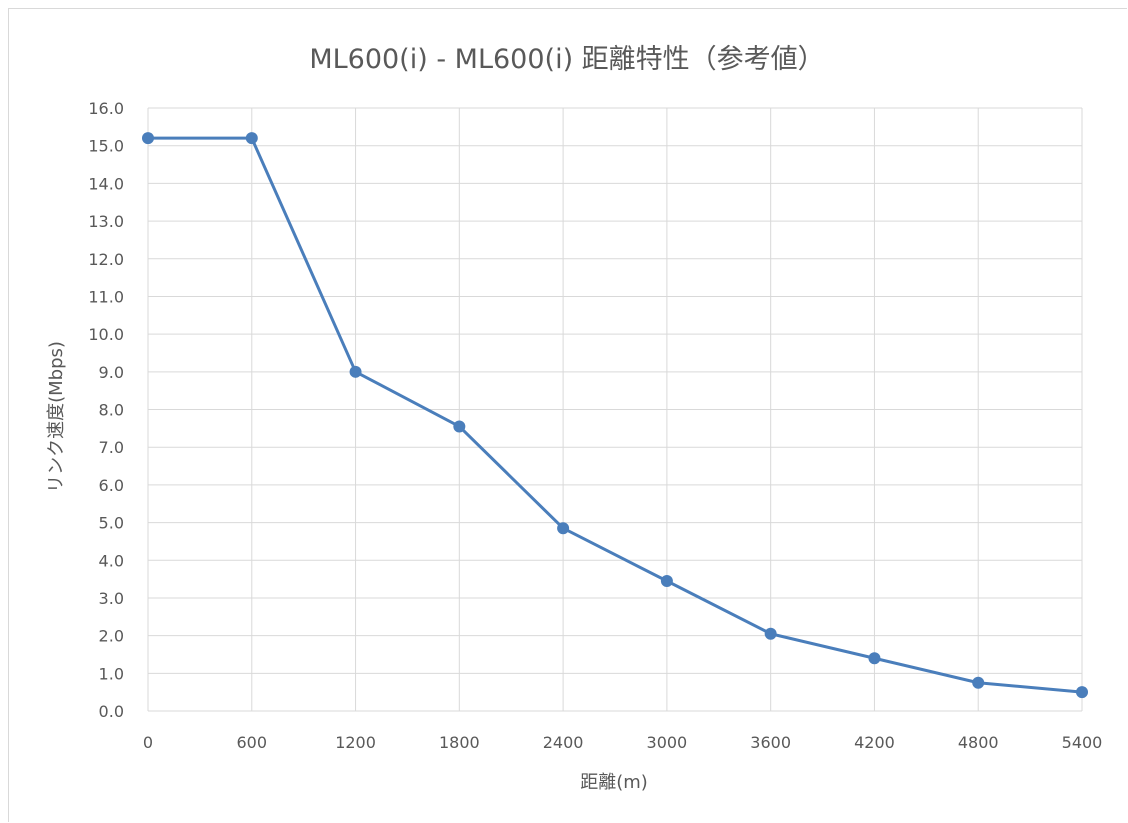 This screenshot has width=1128, height=823. Describe the element at coordinates (111, 447) in the screenshot. I see `y-tick-label: 7.0` at that location.